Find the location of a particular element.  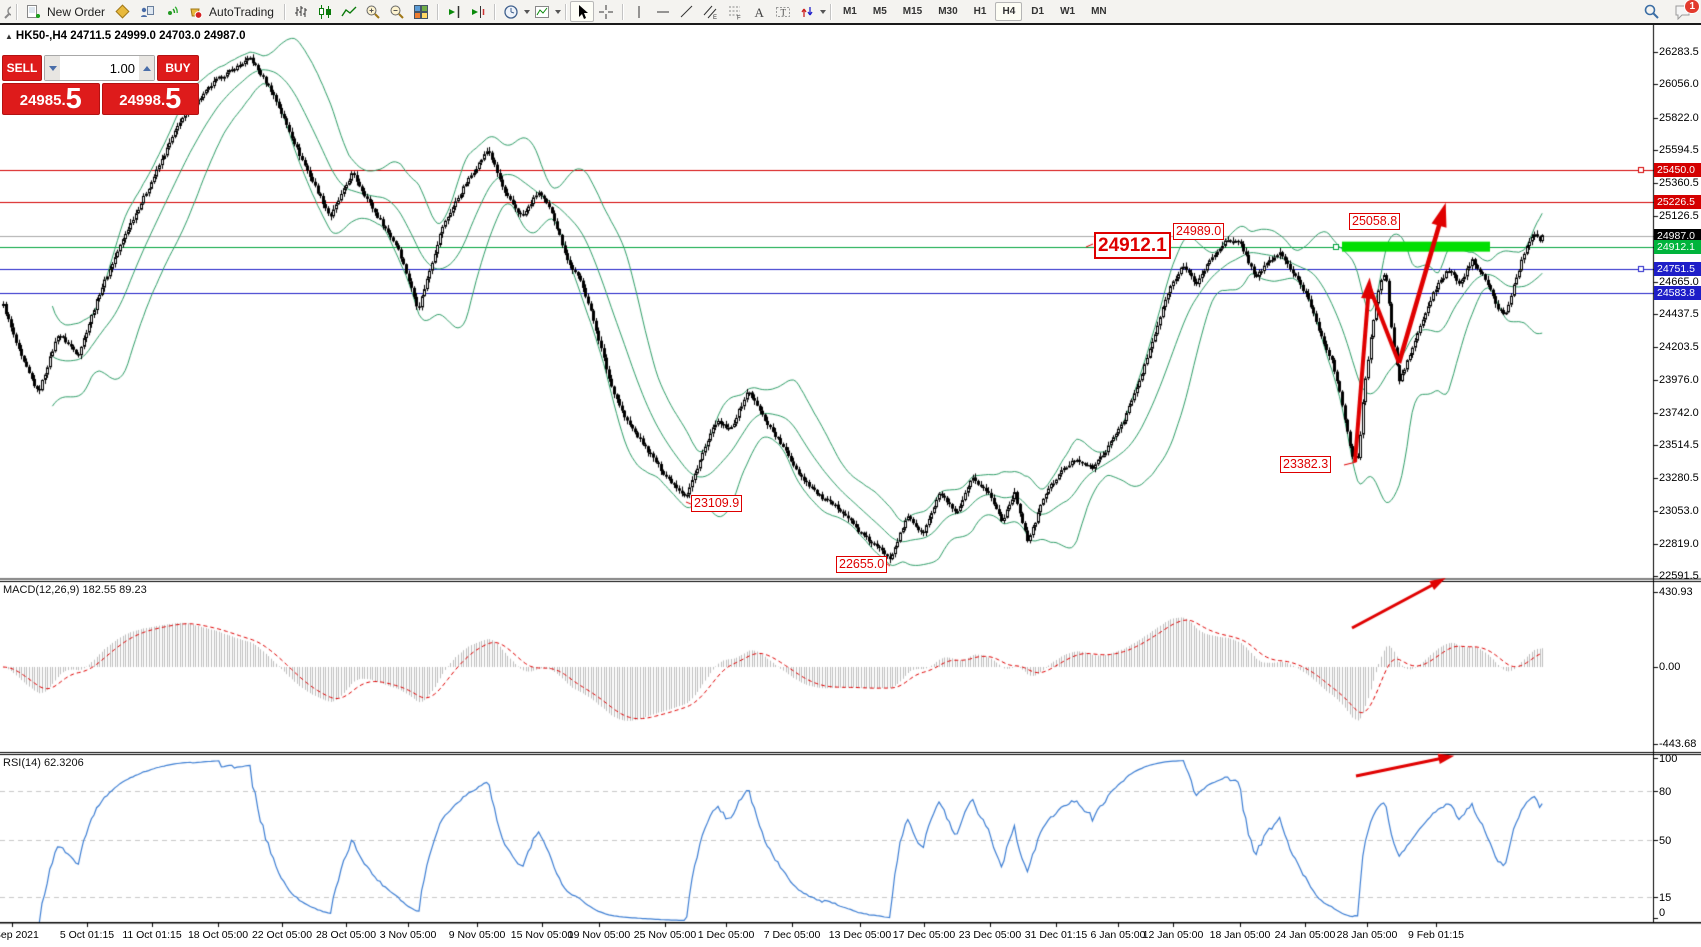

timeframe-m30: M30 is located at coordinates (948, 11).